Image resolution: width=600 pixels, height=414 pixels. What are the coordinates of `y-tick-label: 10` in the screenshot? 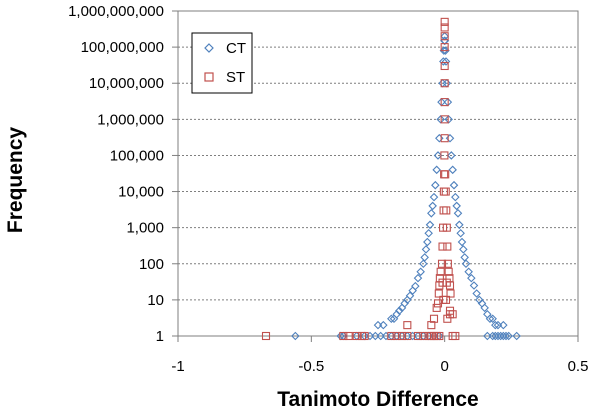 It's located at (155, 300).